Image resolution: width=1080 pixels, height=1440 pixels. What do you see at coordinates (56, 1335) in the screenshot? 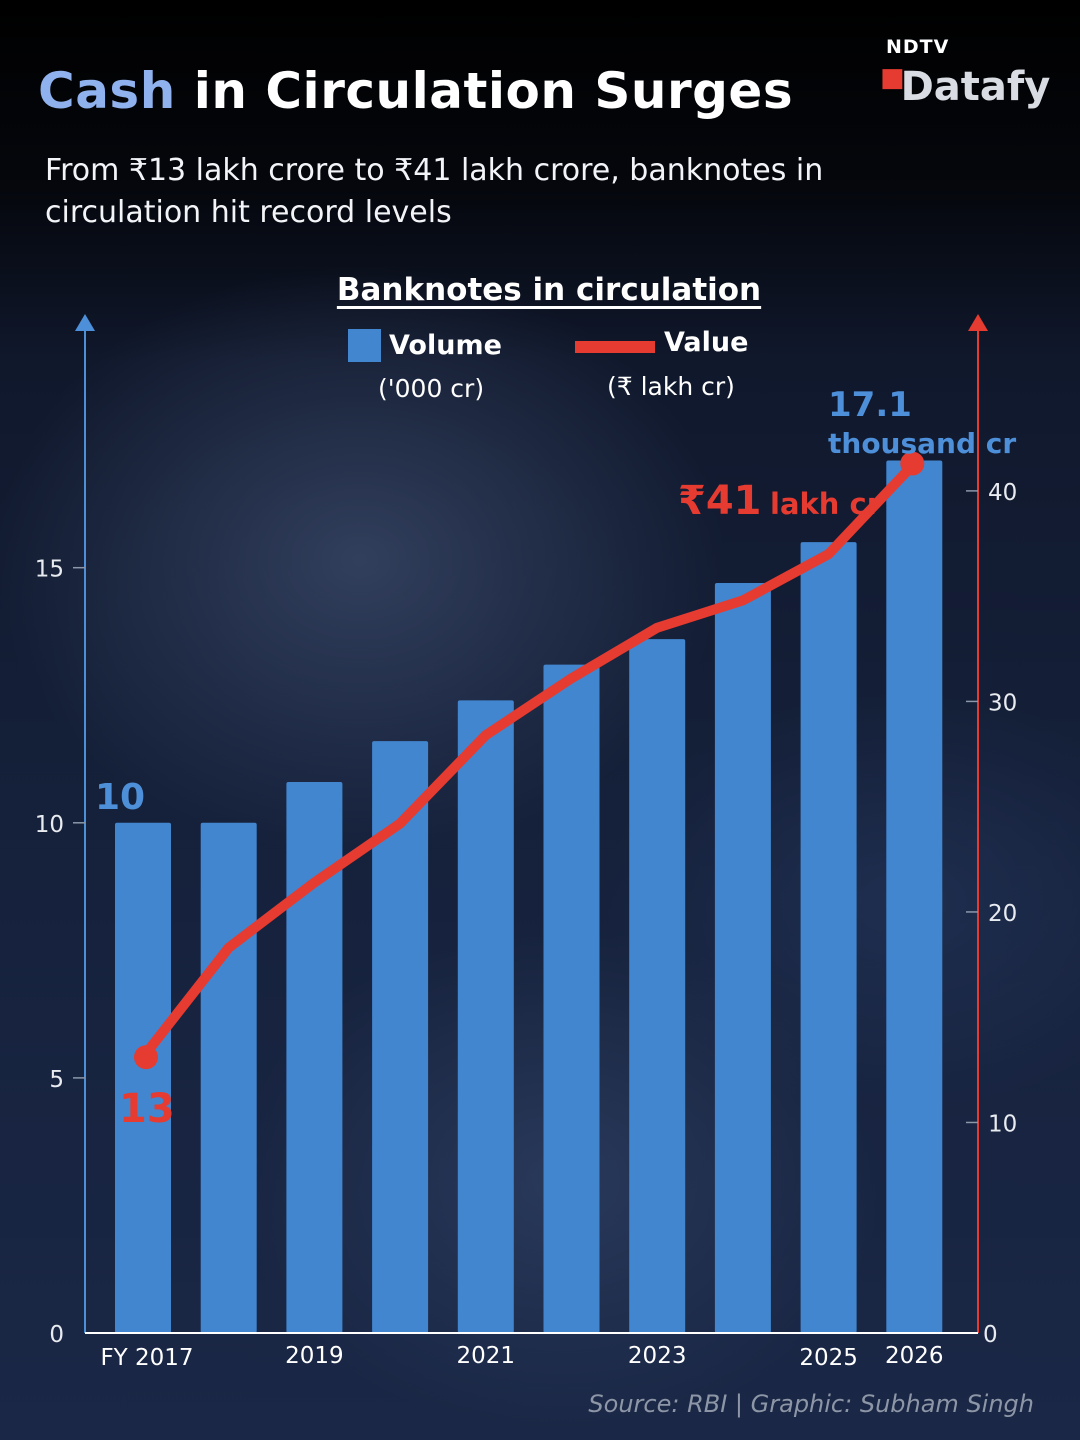
I see `left-tick-label: 0` at bounding box center [56, 1335].